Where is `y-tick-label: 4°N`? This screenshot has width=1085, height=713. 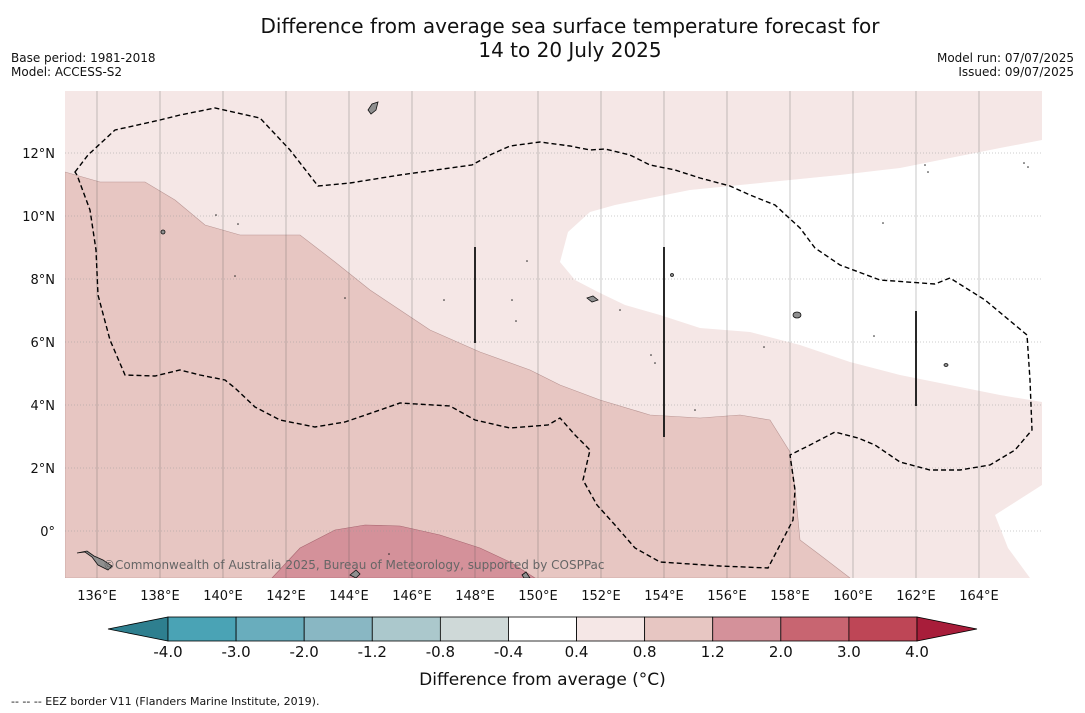
y-tick-label: 4°N is located at coordinates (43, 406).